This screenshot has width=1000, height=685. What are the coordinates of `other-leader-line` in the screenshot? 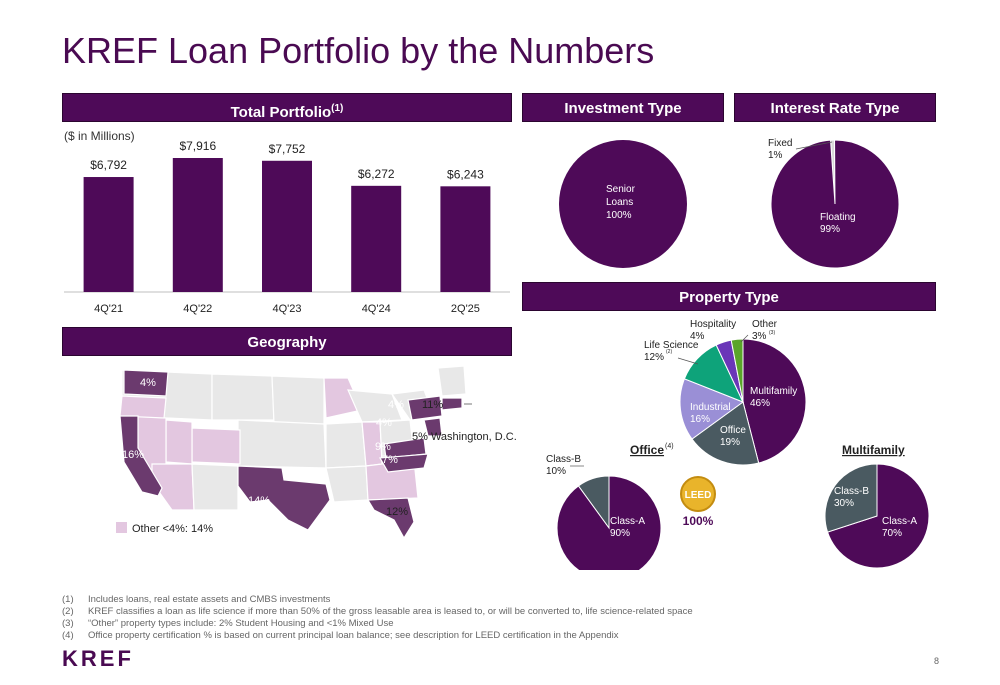 It's located at (744, 338).